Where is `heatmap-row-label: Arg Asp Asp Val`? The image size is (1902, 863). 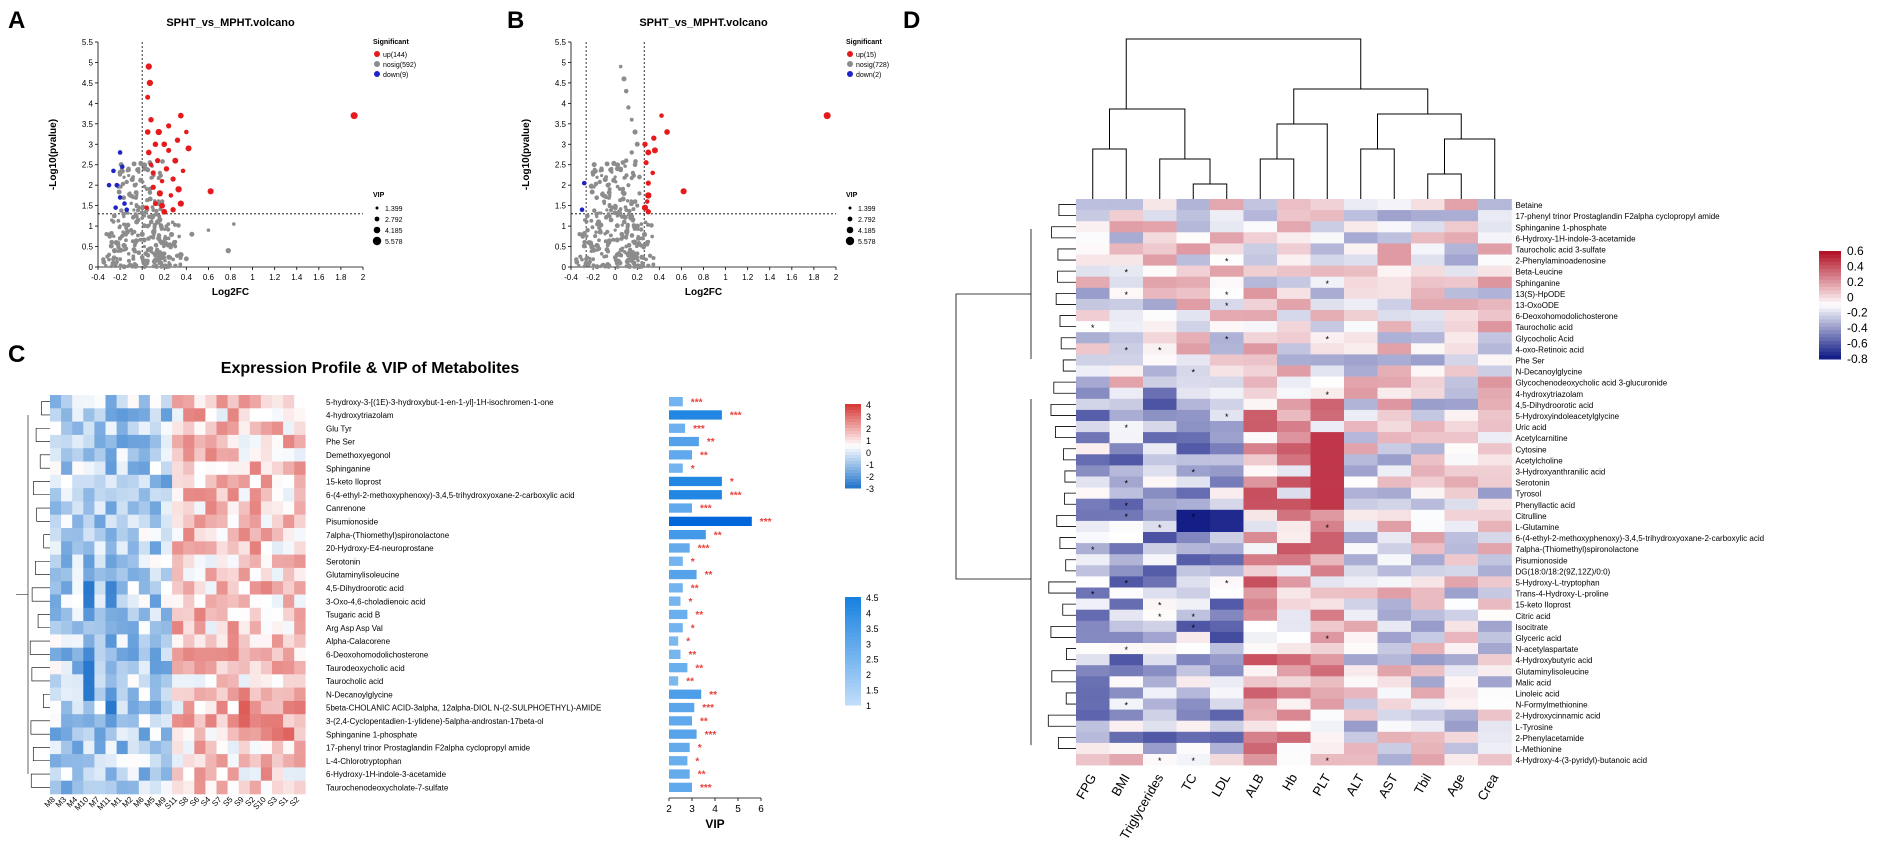 heatmap-row-label: Arg Asp Asp Val is located at coordinates (354, 628).